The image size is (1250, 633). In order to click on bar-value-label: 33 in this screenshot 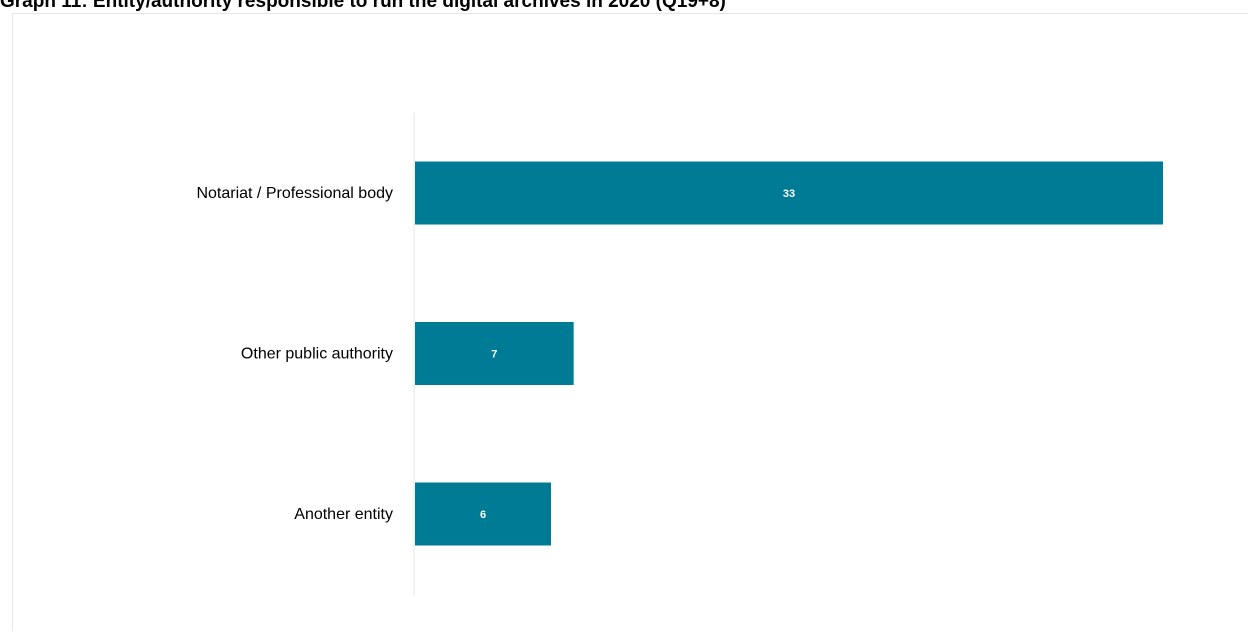, I will do `click(789, 194)`.